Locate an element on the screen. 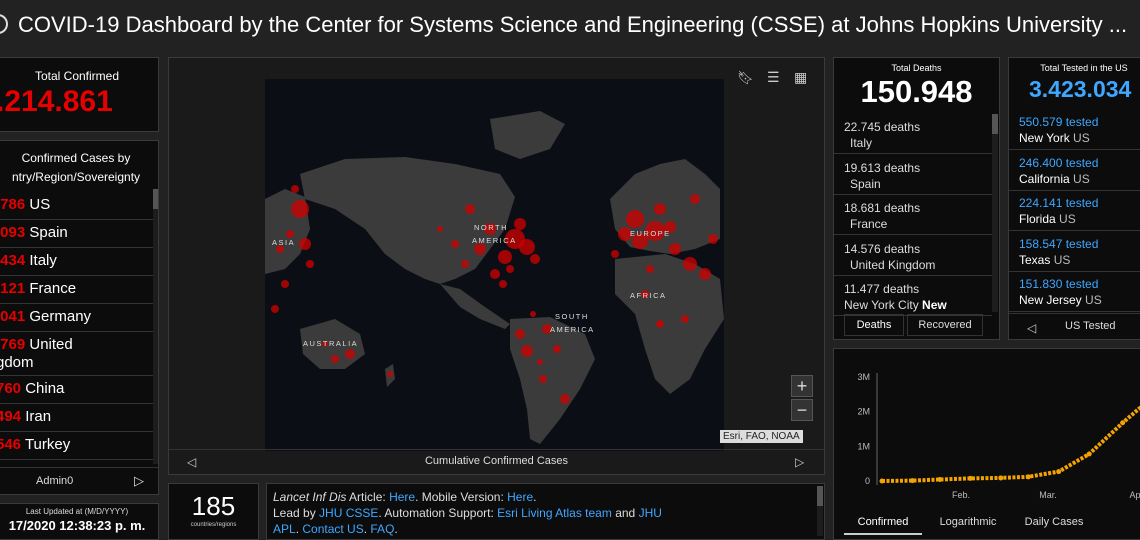 This screenshot has width=1140, height=540. deaths-list-item: 19.613 deaths Spain is located at coordinates (913, 175).